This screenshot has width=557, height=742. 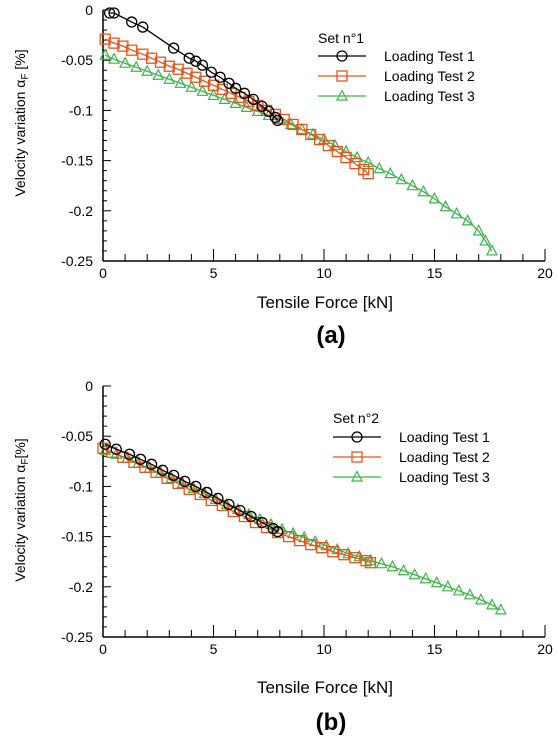 I want to click on legend-label: Loading Test 3, so click(x=429, y=96).